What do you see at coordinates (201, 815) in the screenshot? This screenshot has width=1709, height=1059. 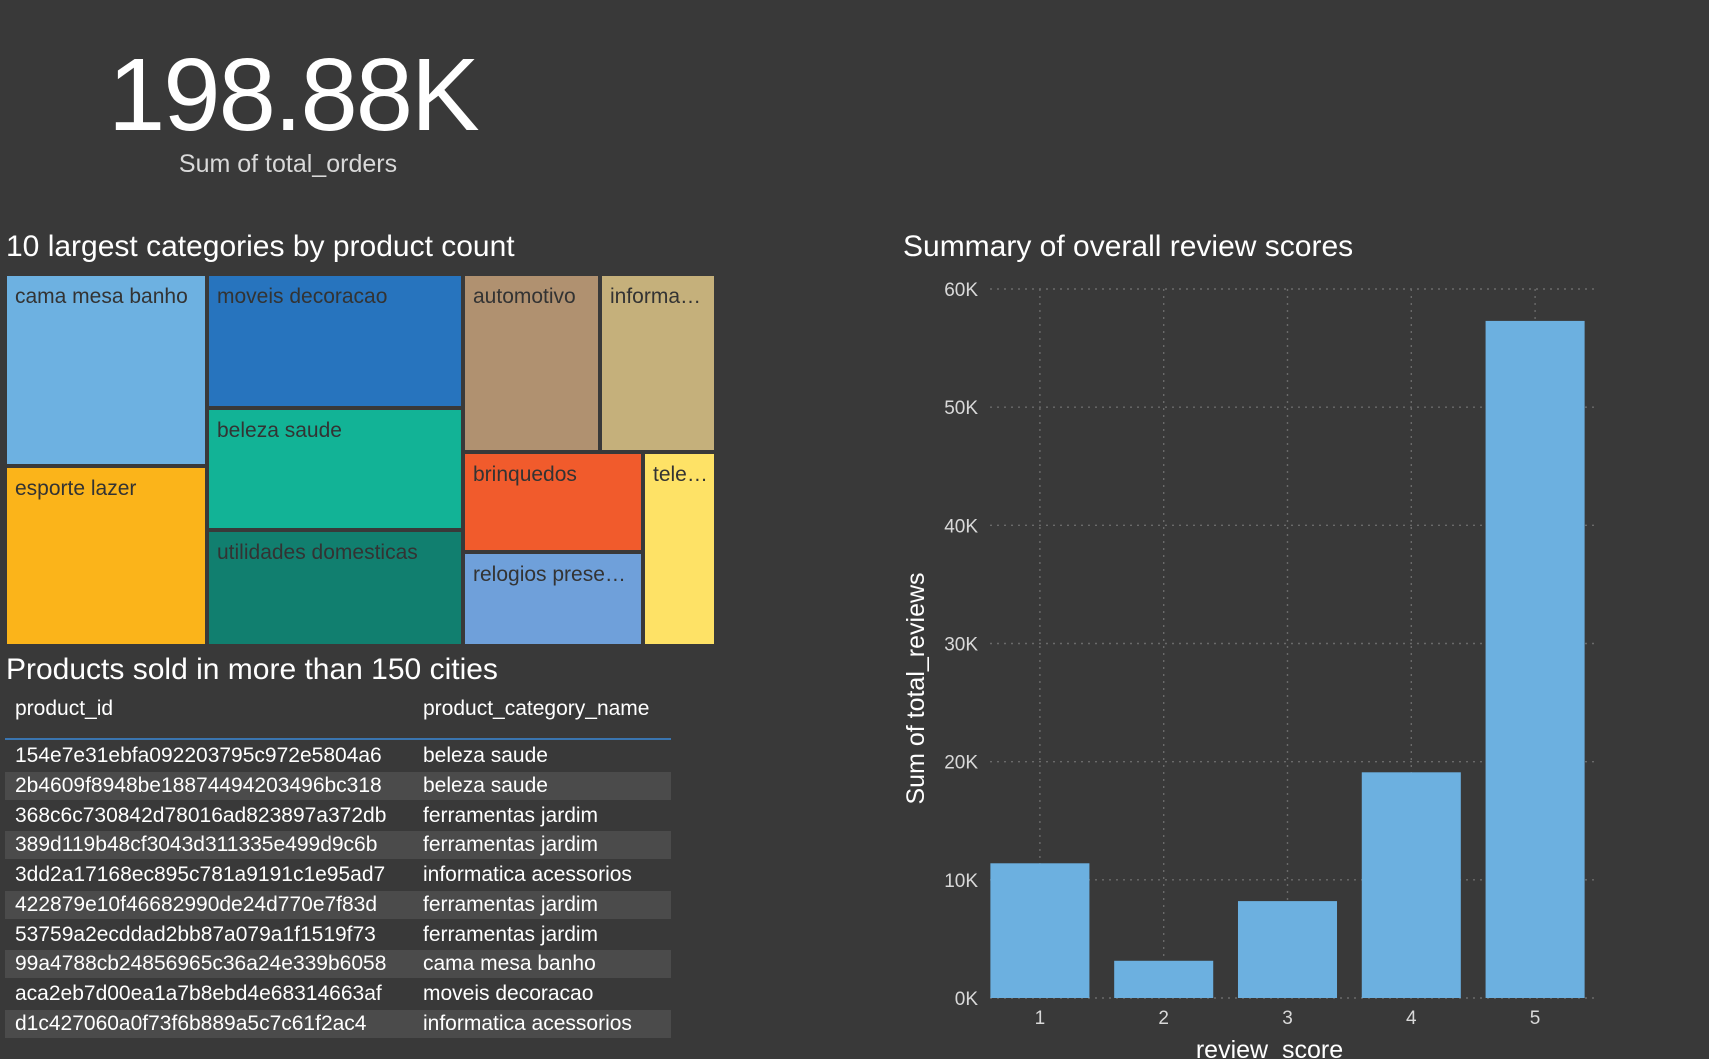 I see `cell-product-id: 368c6c730842d78016ad823897a372db` at bounding box center [201, 815].